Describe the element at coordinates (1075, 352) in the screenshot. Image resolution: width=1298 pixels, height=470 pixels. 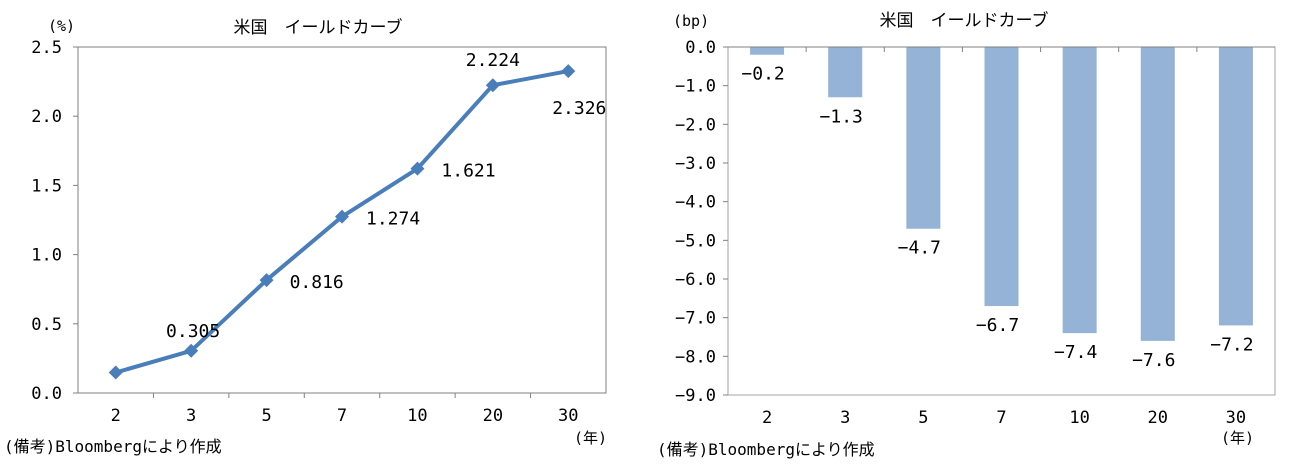
I see `data-label: −7.4` at that location.